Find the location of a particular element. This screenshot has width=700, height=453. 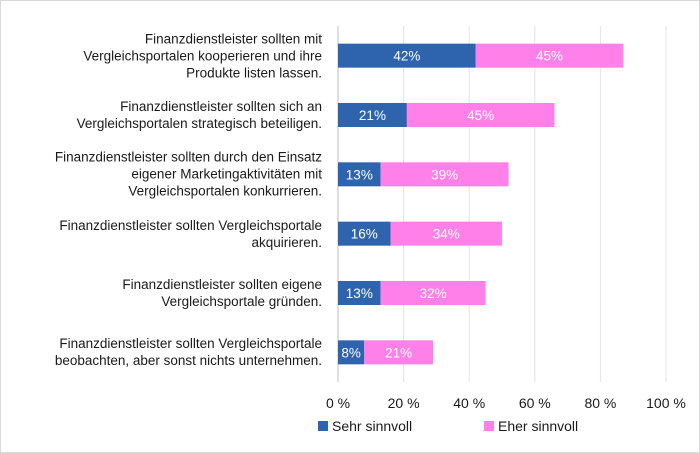

data-label: 39% is located at coordinates (444, 174).